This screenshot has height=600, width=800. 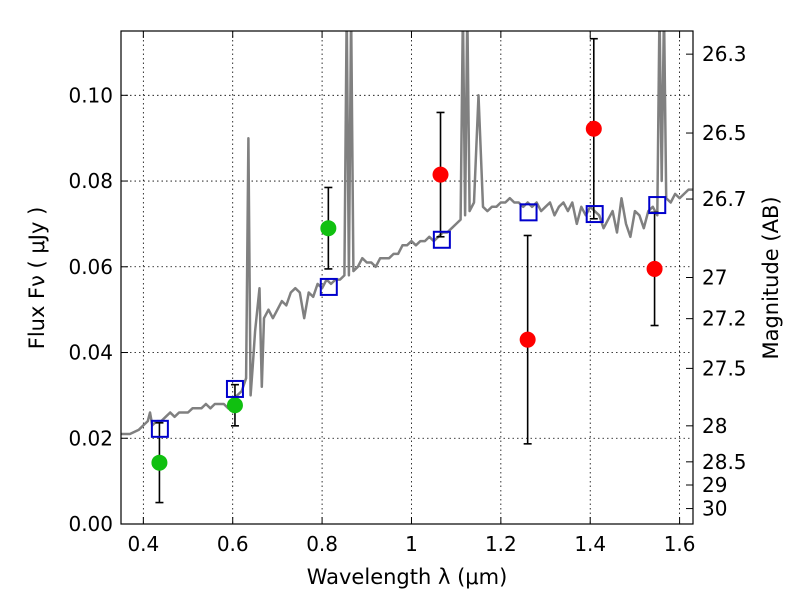 What do you see at coordinates (90, 95) in the screenshot?
I see `y-tick-label: 0.10` at bounding box center [90, 95].